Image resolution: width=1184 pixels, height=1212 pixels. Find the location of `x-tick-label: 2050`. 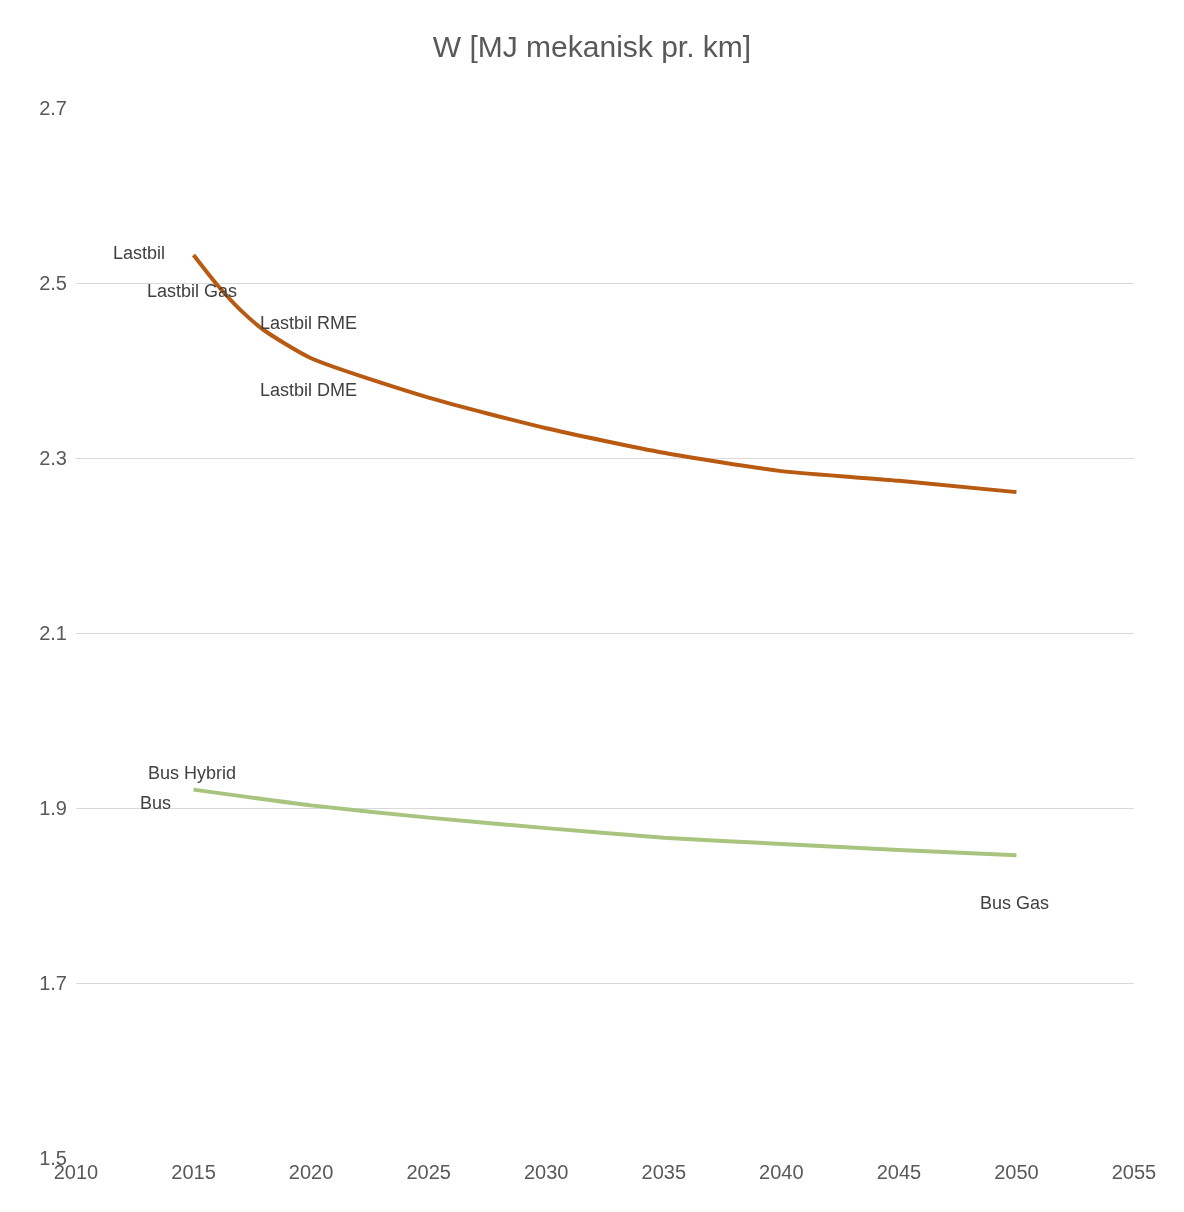

x-tick-label: 2050 is located at coordinates (1016, 1172).